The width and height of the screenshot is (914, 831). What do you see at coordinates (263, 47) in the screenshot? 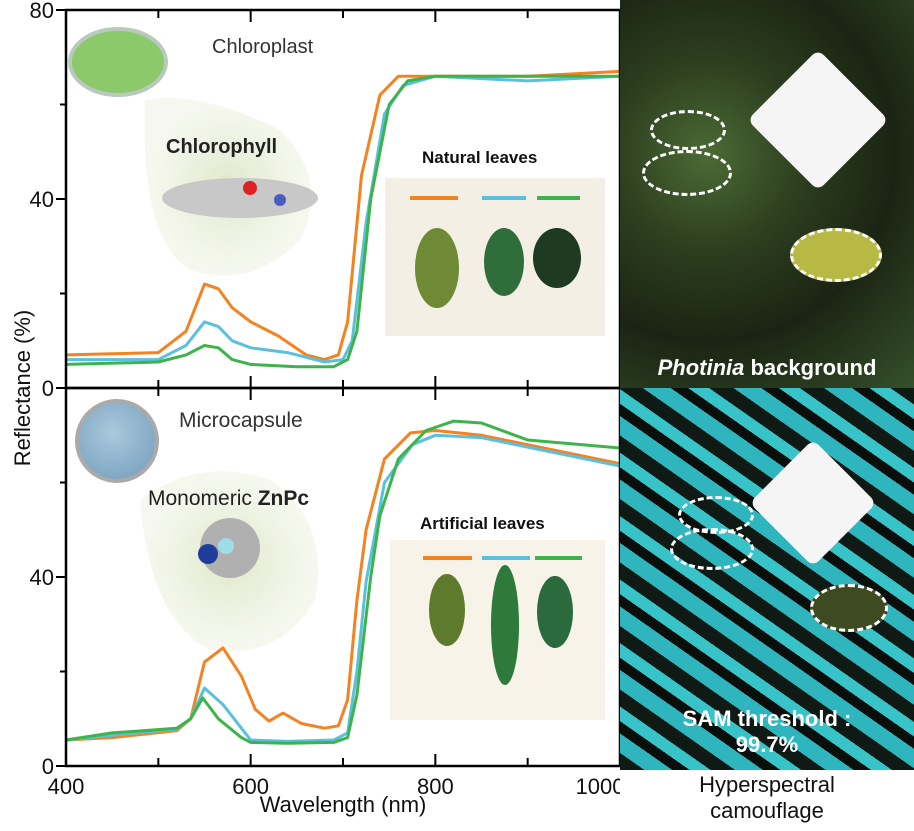
I see `chloroplast-label: Chloroplast` at bounding box center [263, 47].